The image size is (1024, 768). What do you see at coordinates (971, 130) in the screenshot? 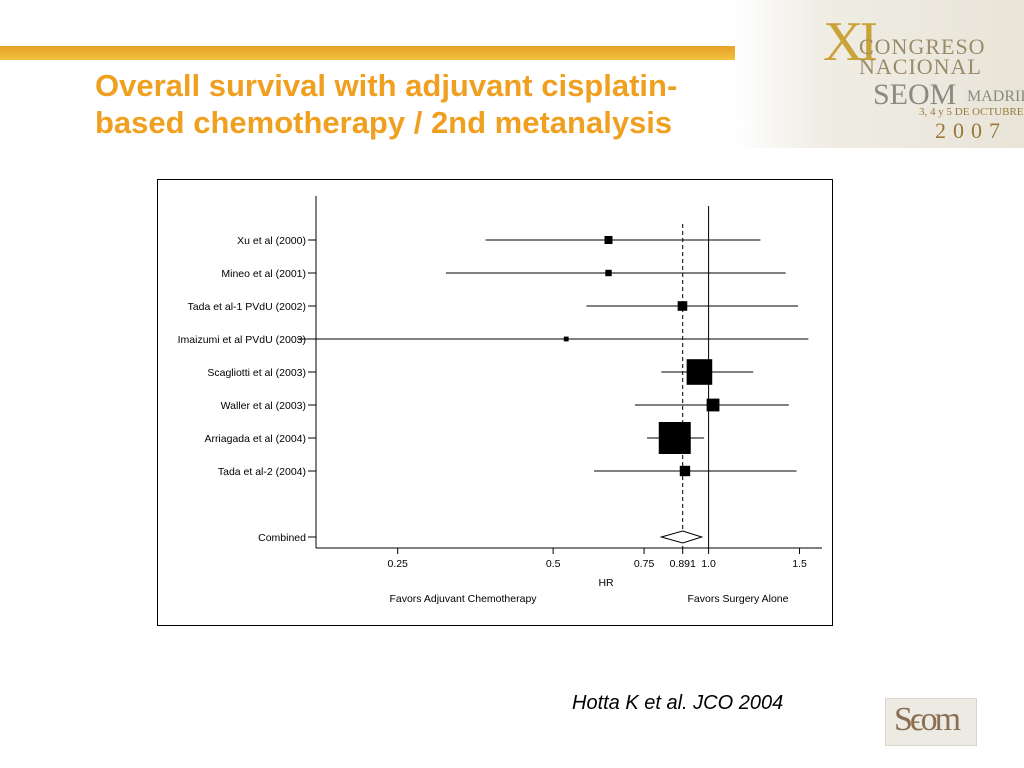
I see `congress-year: 2007` at bounding box center [971, 130].